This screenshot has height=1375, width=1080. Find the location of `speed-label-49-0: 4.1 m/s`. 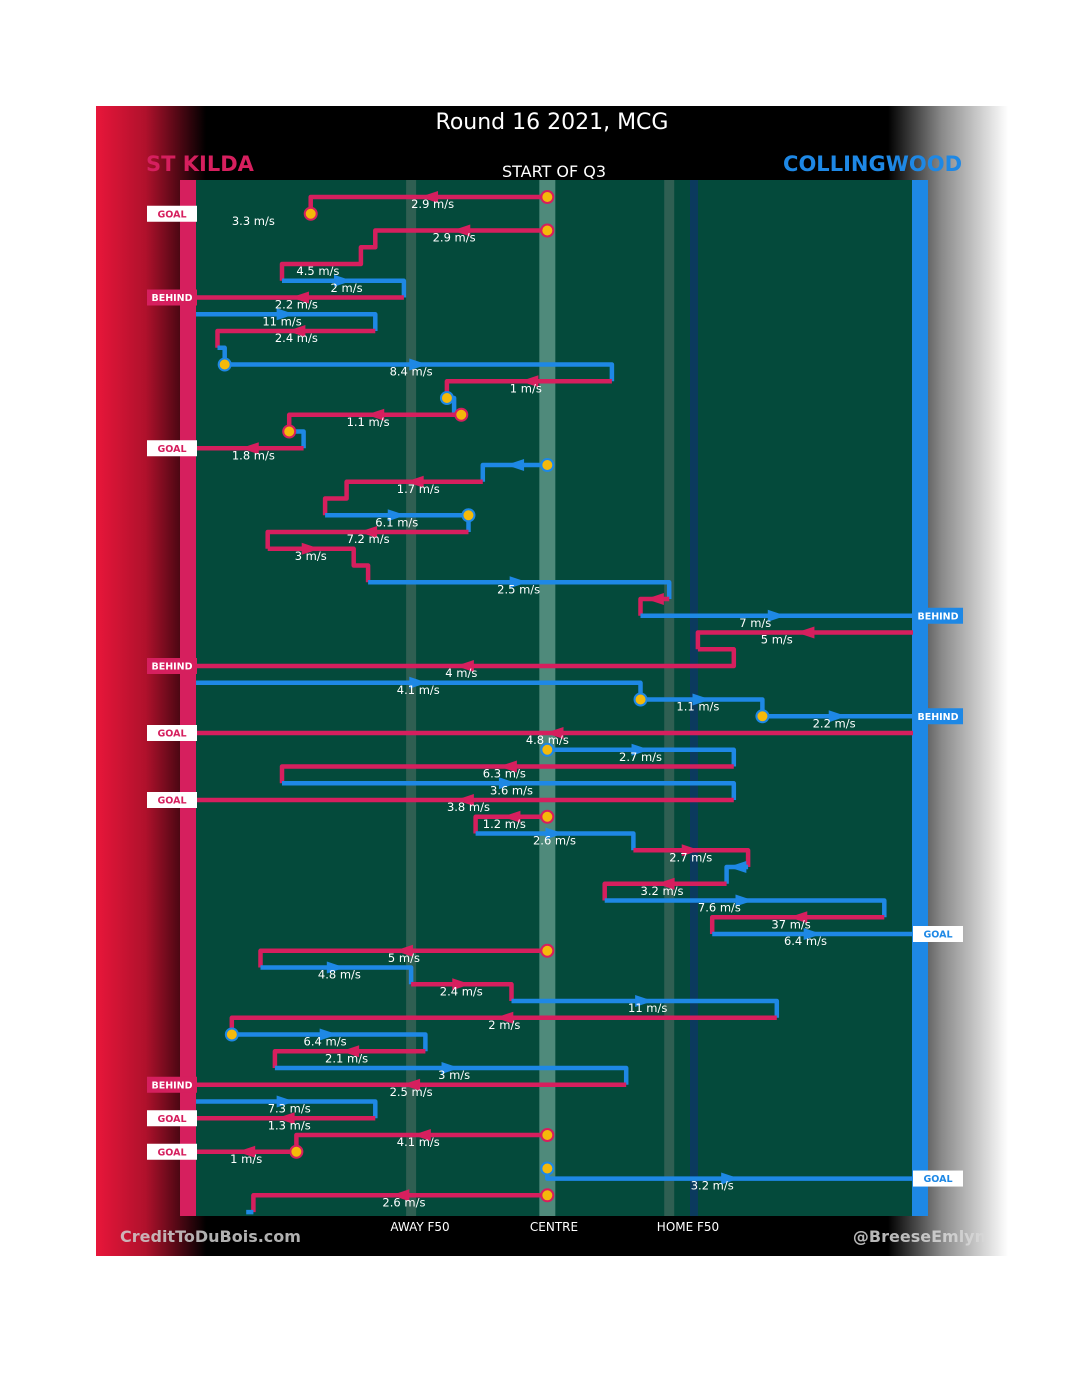

speed-label-49-0: 4.1 m/s is located at coordinates (418, 1142).